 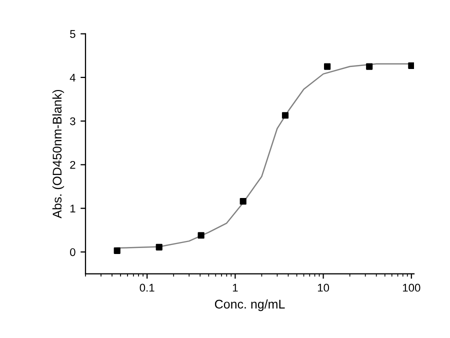 What do you see at coordinates (73, 164) in the screenshot?
I see `y-tick-label: 2` at bounding box center [73, 164].